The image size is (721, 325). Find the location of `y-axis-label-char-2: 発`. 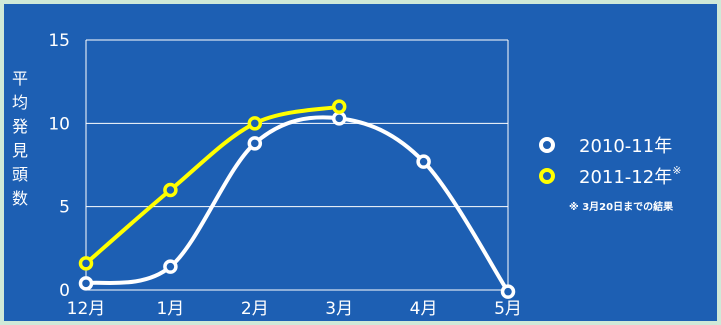

y-axis-label-char-2: 発 is located at coordinates (20, 126).